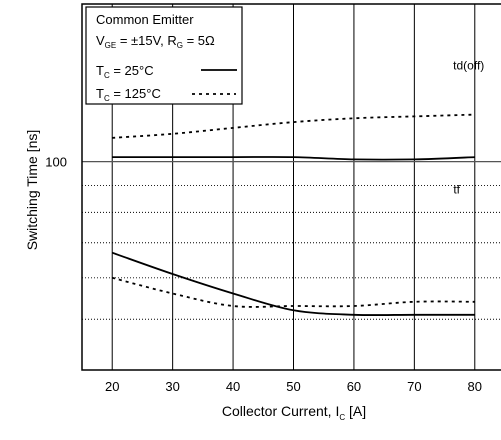  I want to click on legend-entry-25c-main: T, so click(100, 70).